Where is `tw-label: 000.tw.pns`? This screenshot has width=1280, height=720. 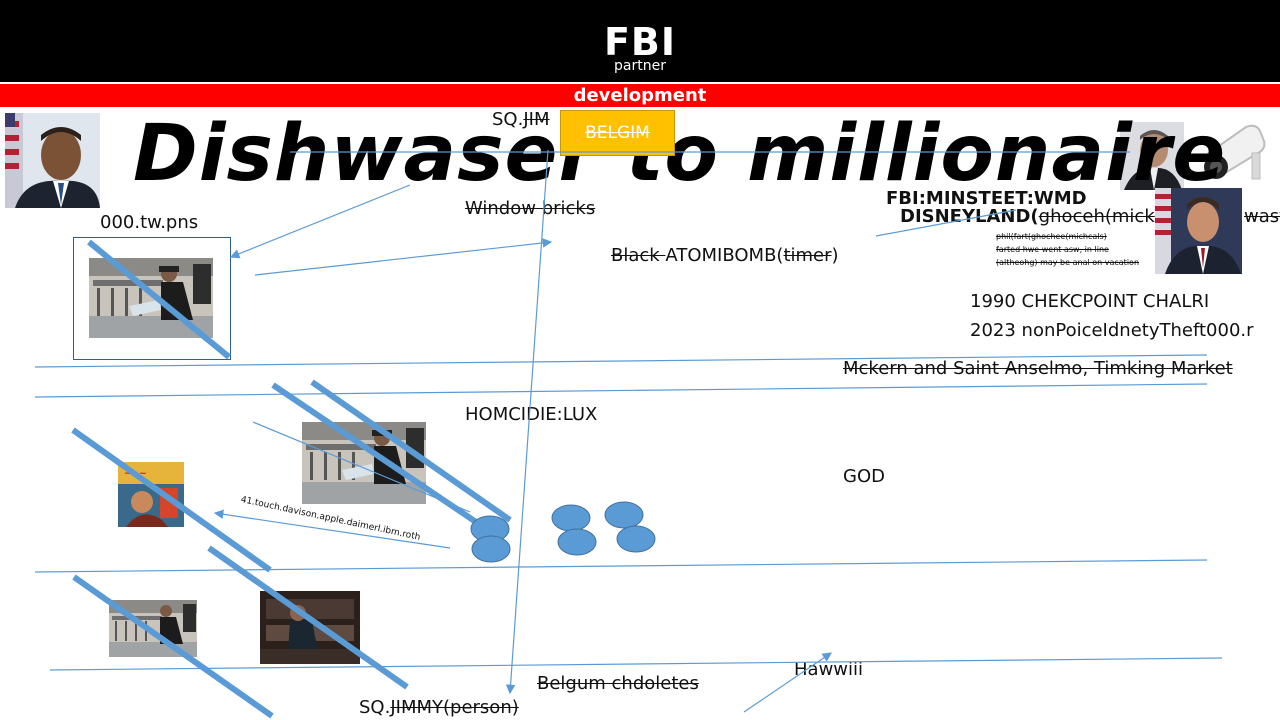 tw-label: 000.tw.pns is located at coordinates (149, 222).